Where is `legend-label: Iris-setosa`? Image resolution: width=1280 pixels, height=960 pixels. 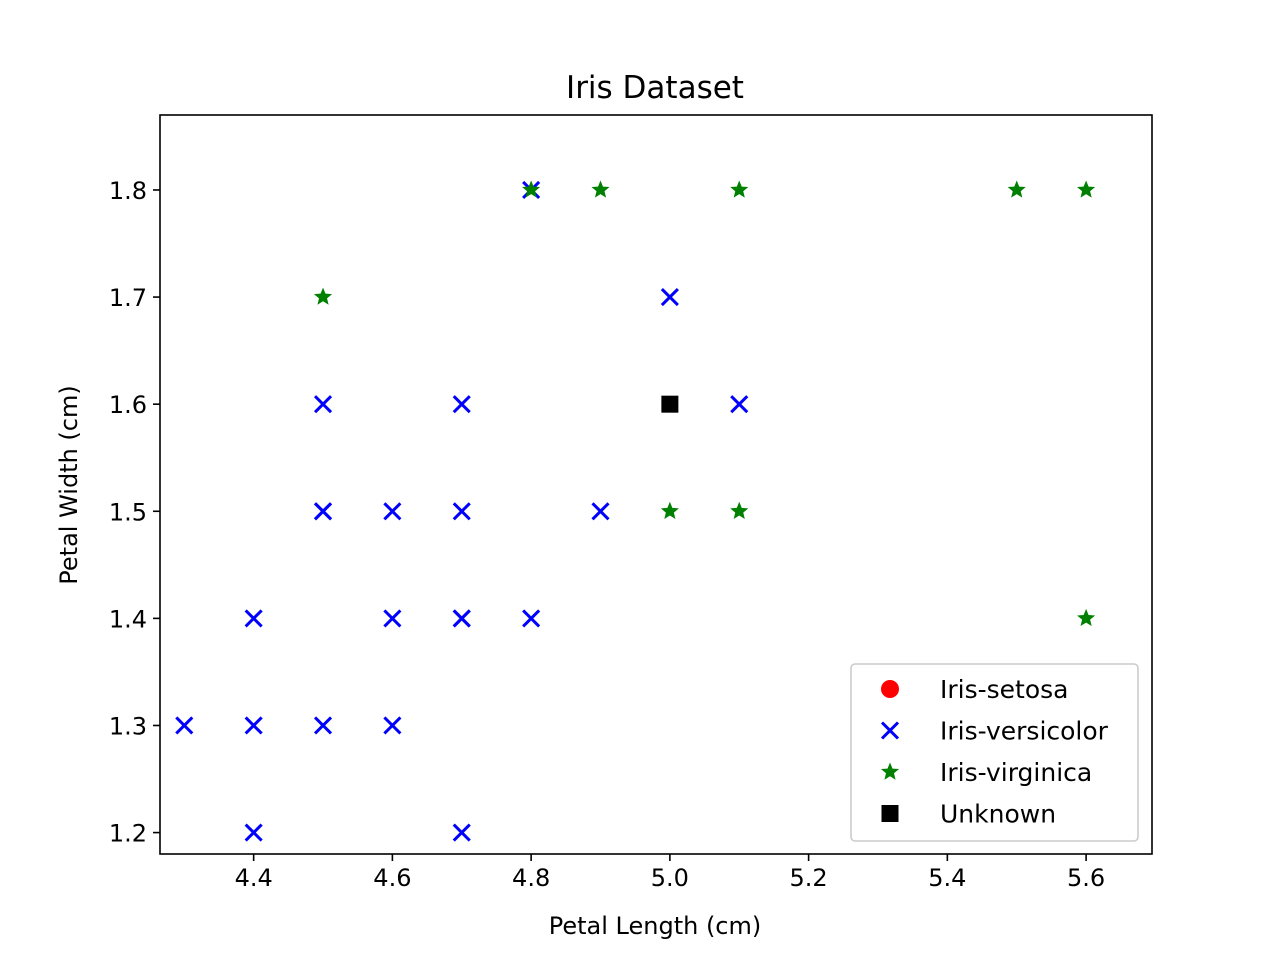
legend-label: Iris-setosa is located at coordinates (1004, 689).